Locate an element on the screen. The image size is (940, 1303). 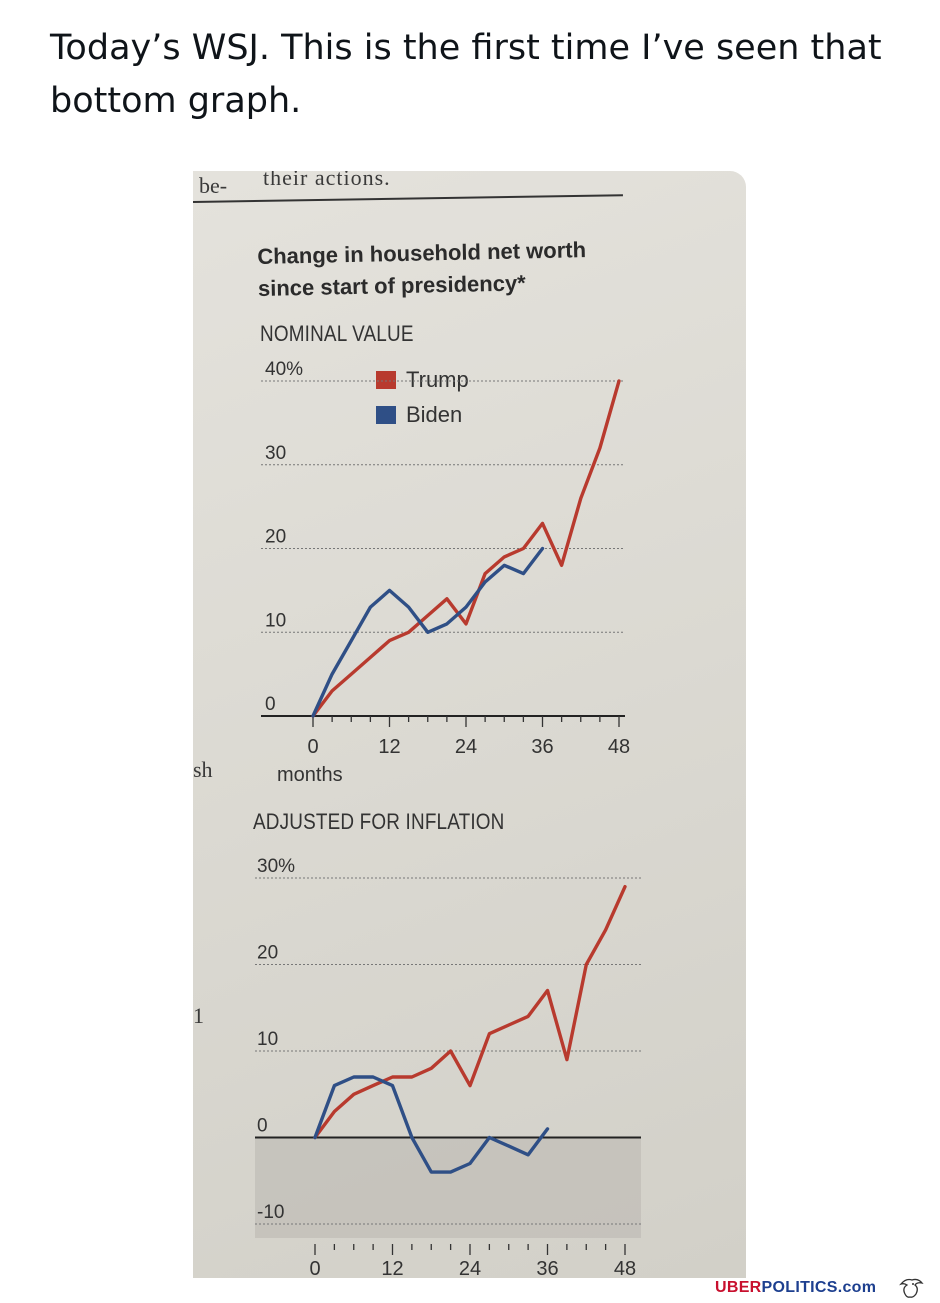
watermark: UBERPOLITICS.com is located at coordinates (795, 1288).